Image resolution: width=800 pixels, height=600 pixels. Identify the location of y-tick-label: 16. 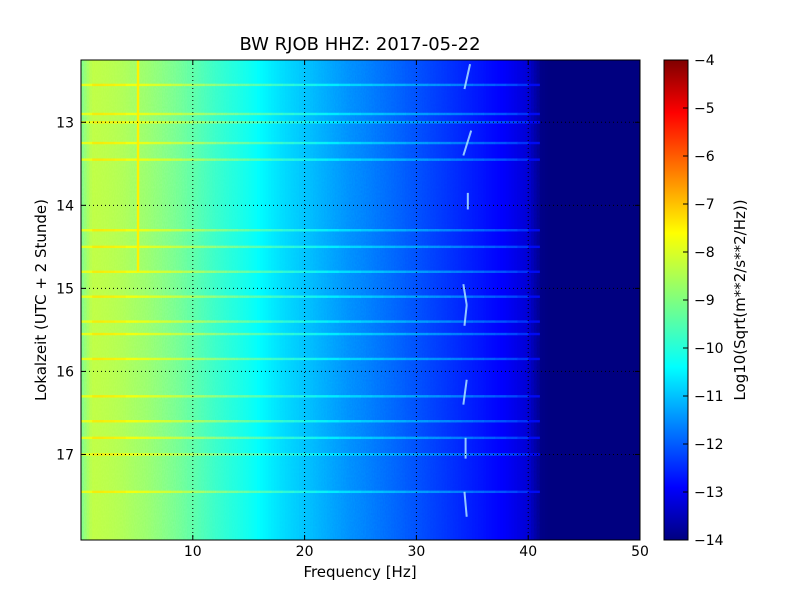
(65, 372).